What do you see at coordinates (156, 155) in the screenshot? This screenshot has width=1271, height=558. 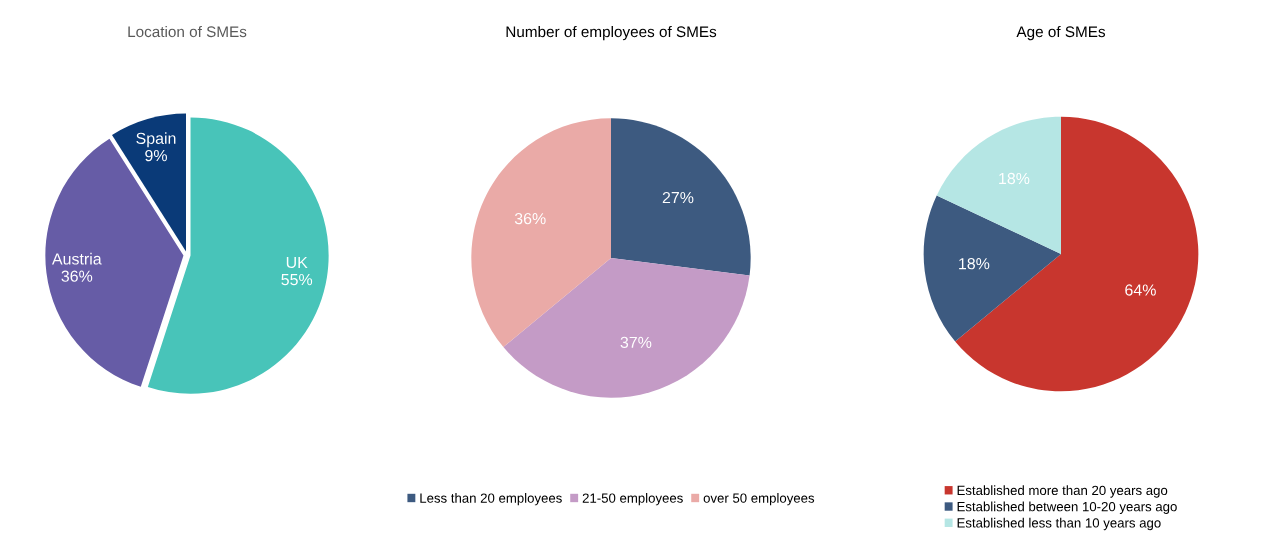 I see `data-label: 9%` at bounding box center [156, 155].